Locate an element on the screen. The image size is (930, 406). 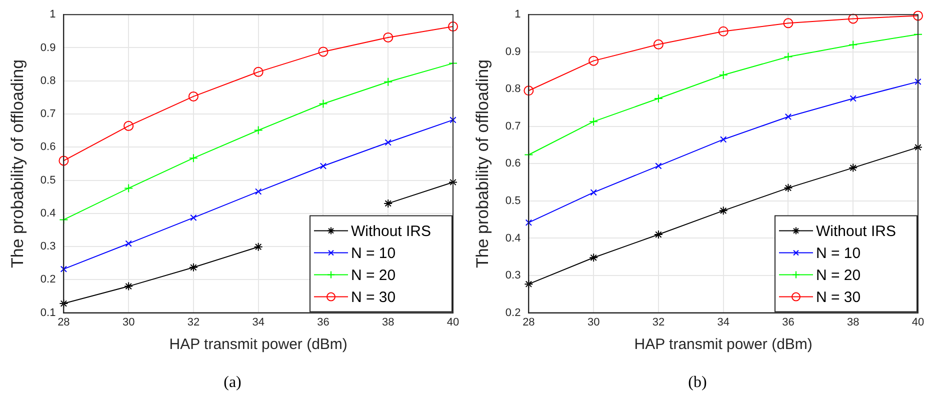
text: (b) is located at coordinates (697, 383).